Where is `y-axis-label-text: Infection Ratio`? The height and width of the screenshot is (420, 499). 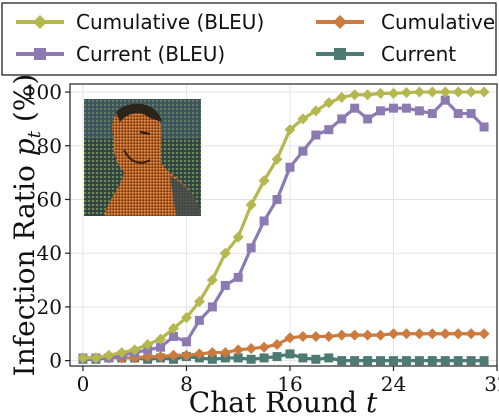 y-axis-label-text: Infection Ratio is located at coordinates (24, 270).